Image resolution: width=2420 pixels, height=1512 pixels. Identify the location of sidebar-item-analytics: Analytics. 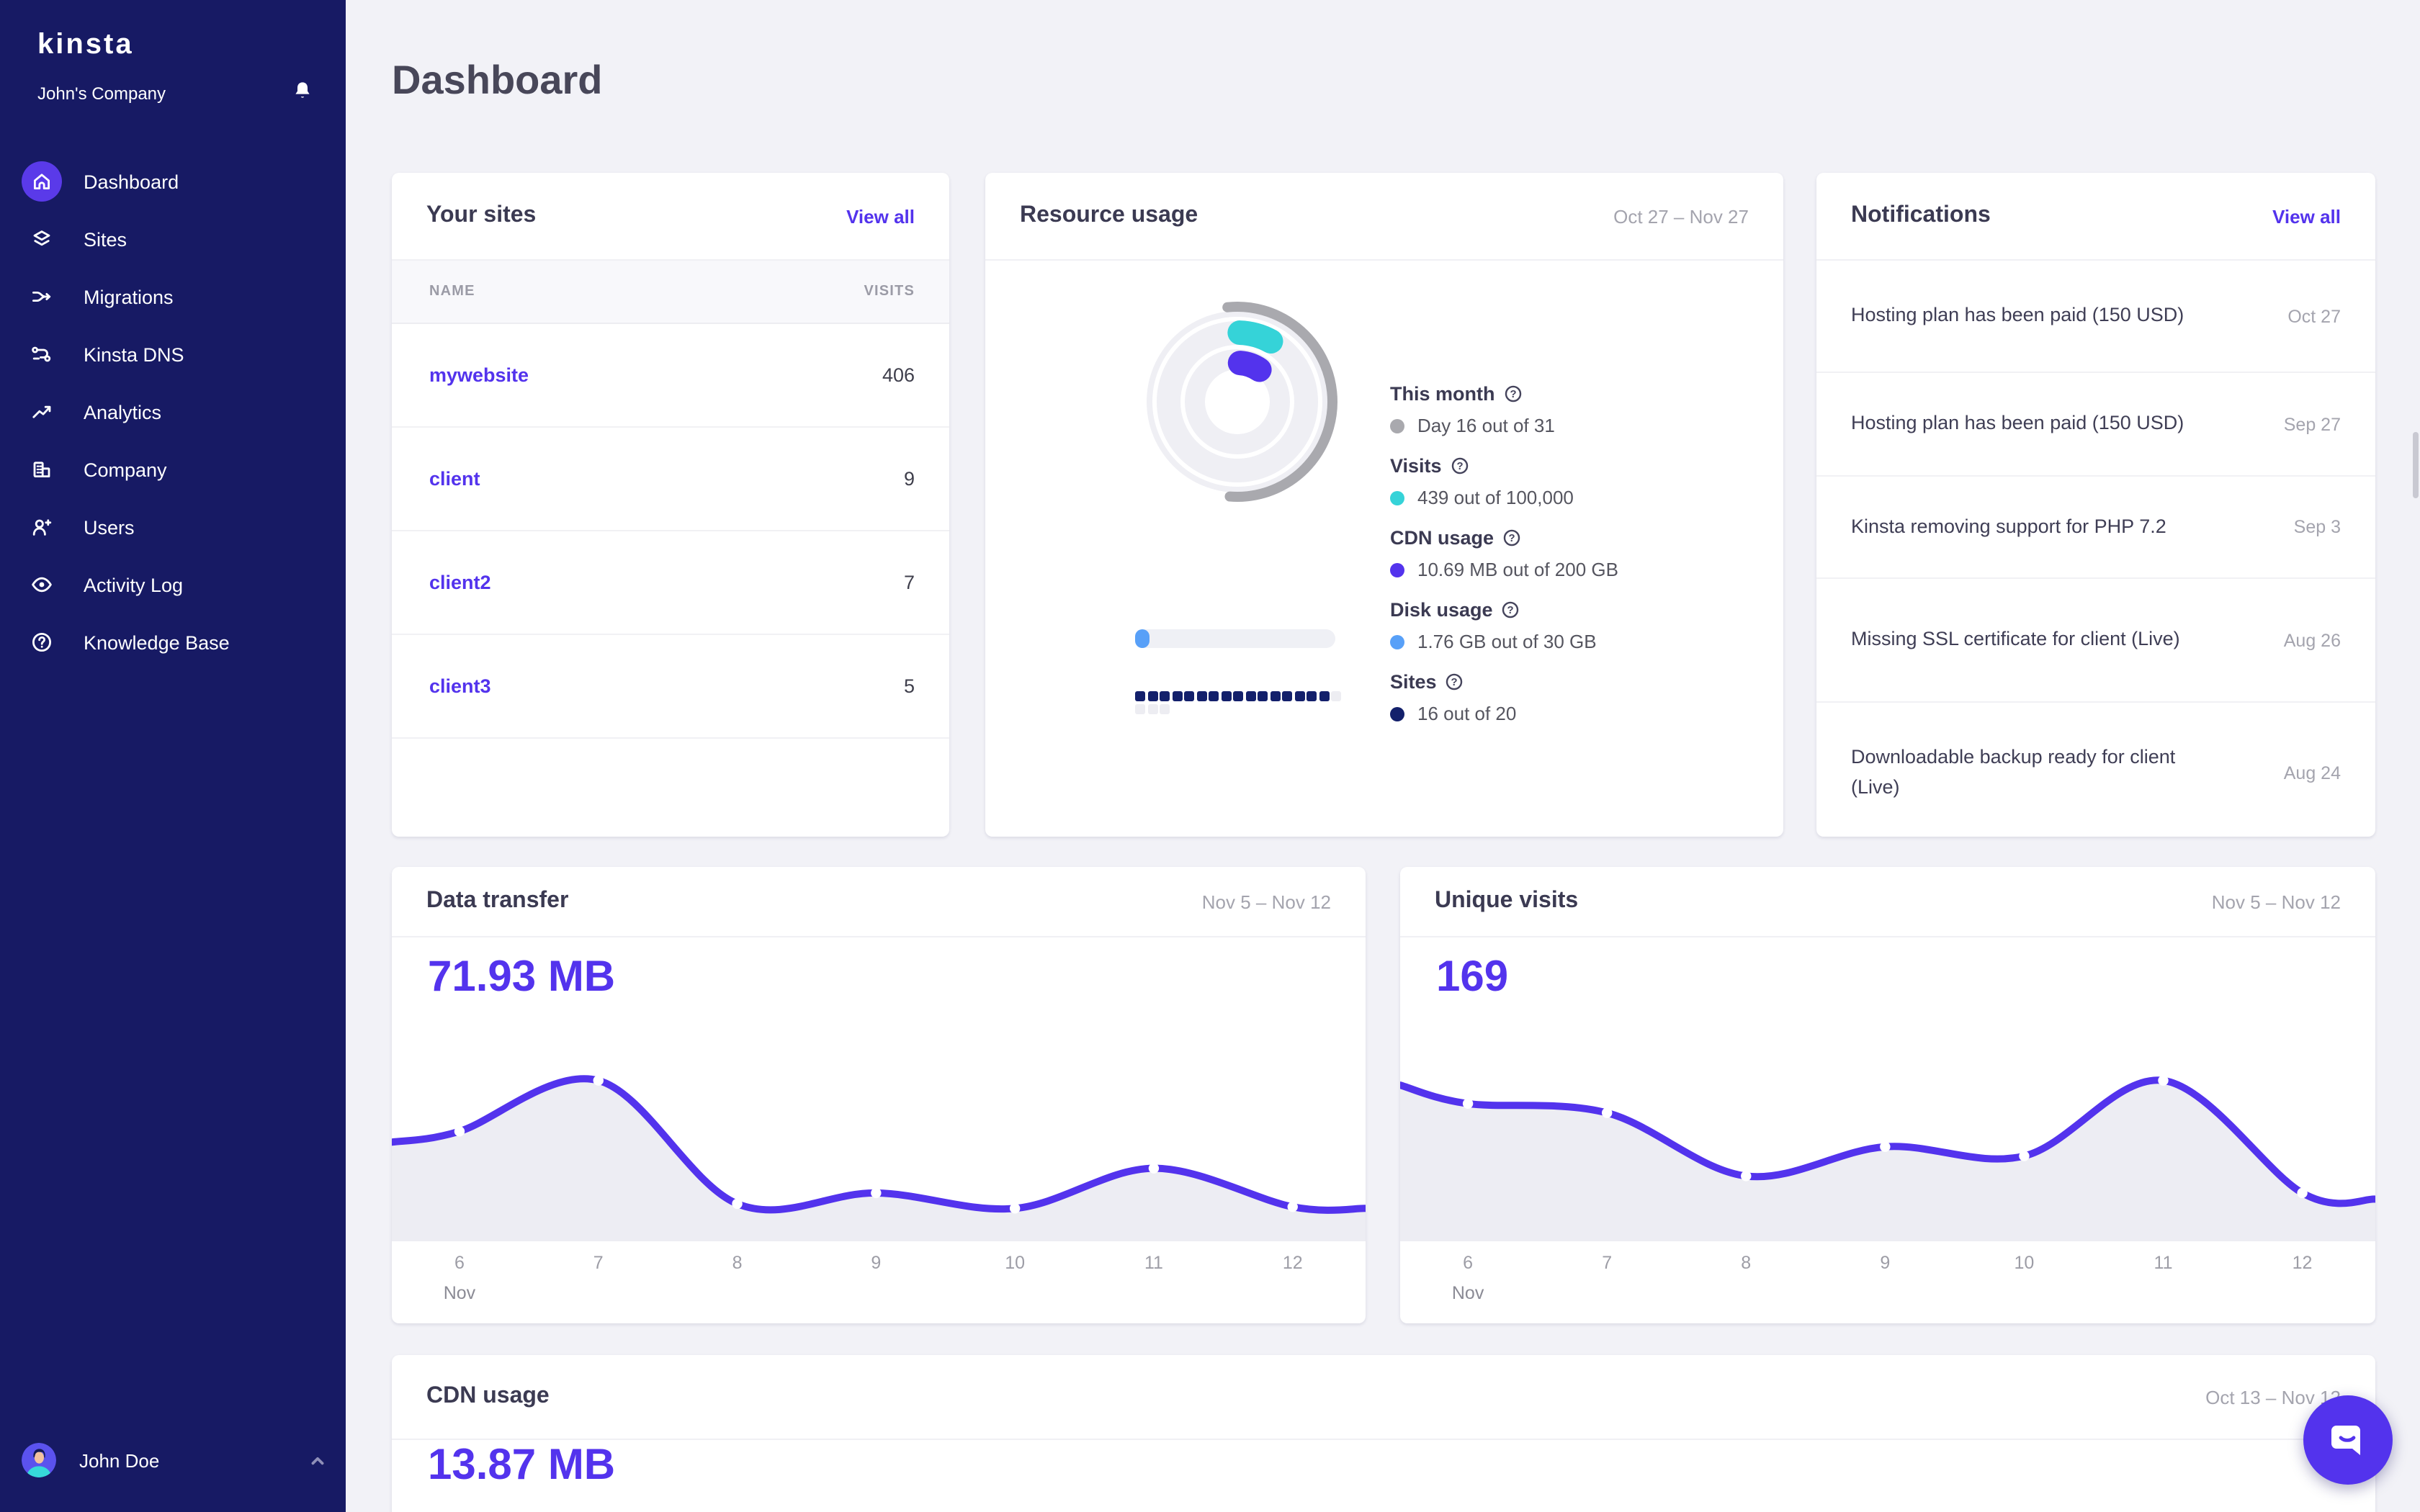
(173, 412).